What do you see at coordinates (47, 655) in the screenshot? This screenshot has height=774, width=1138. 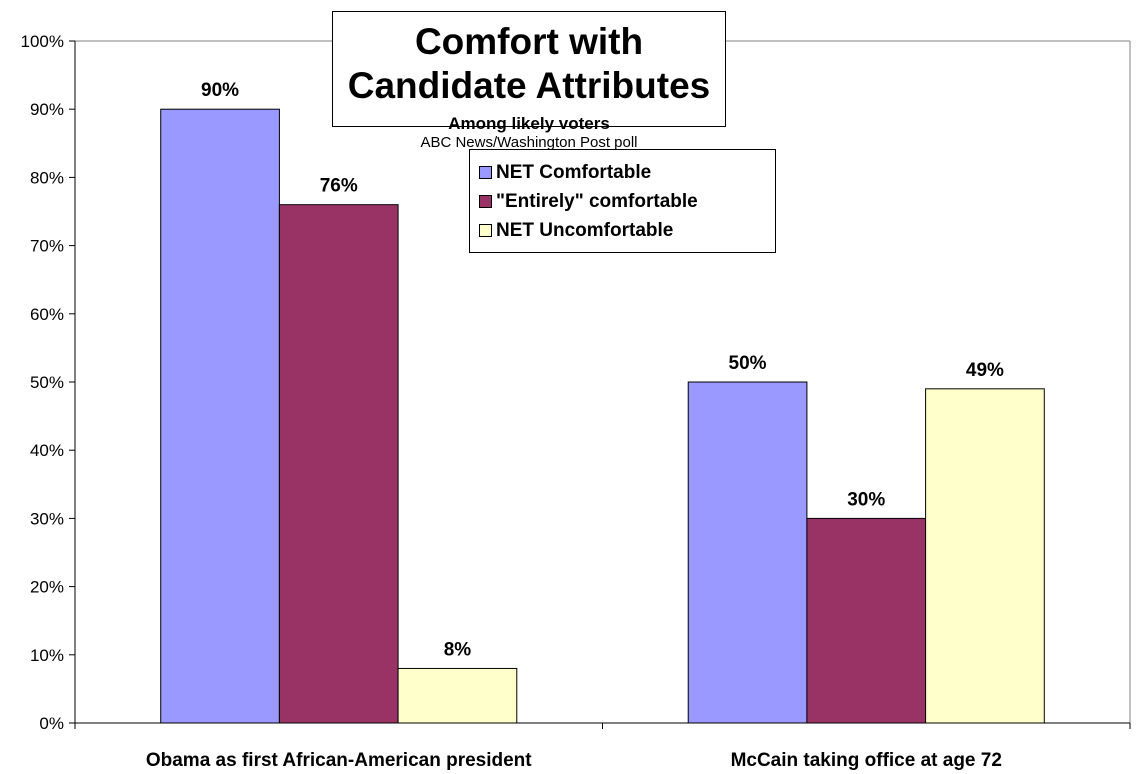 I see `y-tick-label: 10%` at bounding box center [47, 655].